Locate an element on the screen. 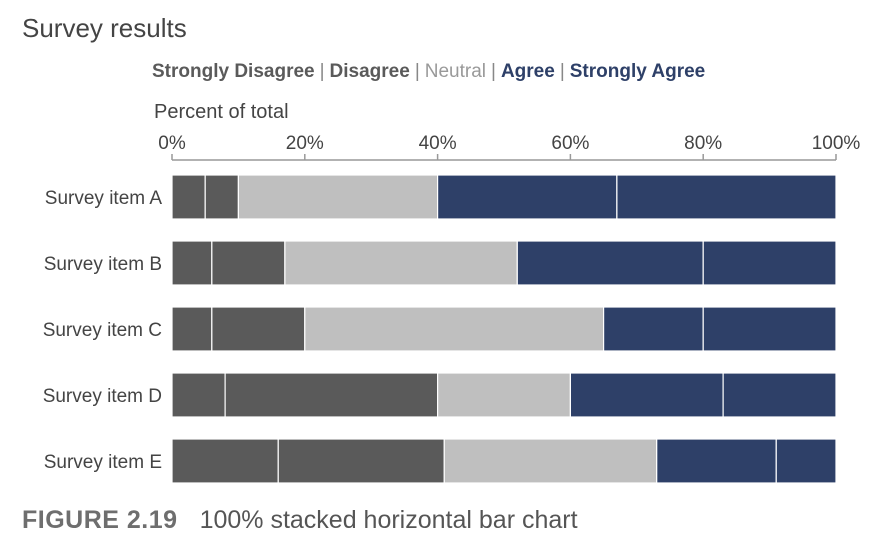  legend-entry-agree: Agree is located at coordinates (527, 71).